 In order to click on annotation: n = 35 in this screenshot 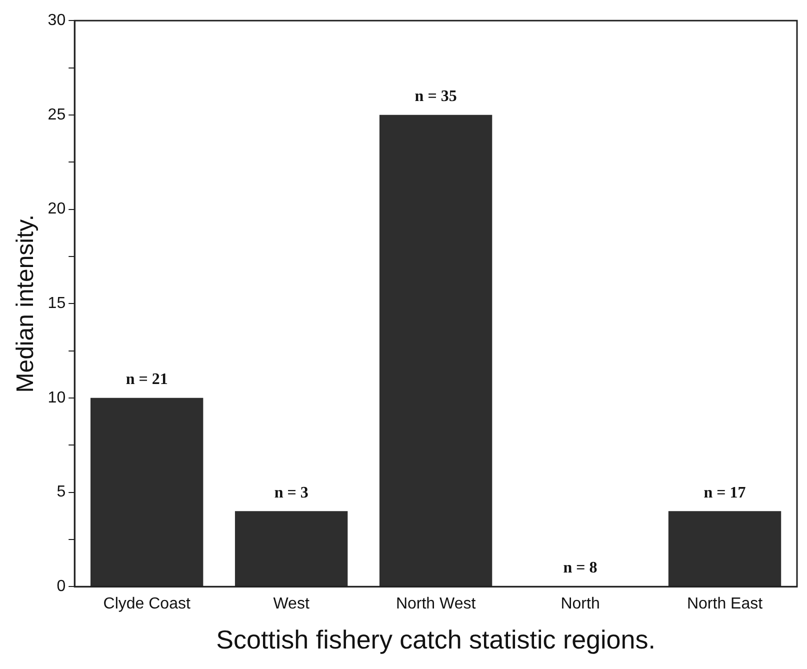, I will do `click(435, 97)`.